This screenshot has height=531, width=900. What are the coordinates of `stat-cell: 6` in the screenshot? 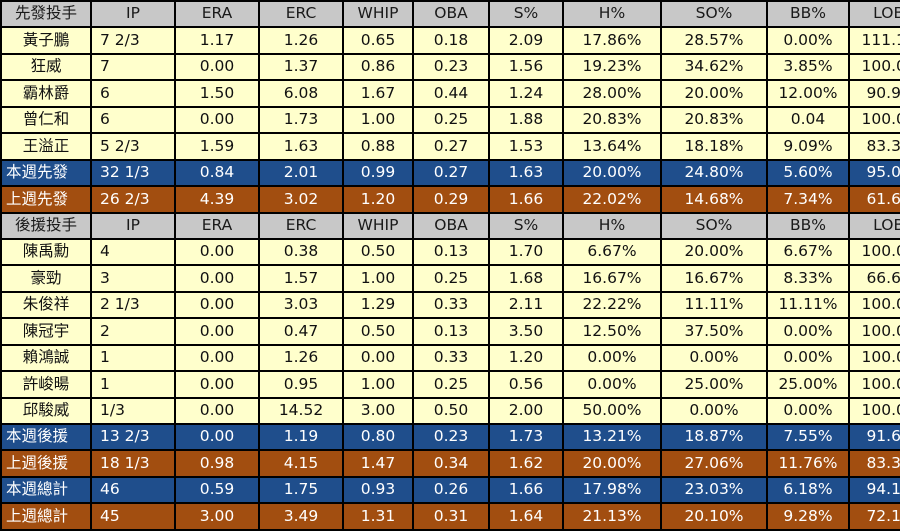 It's located at (133, 120).